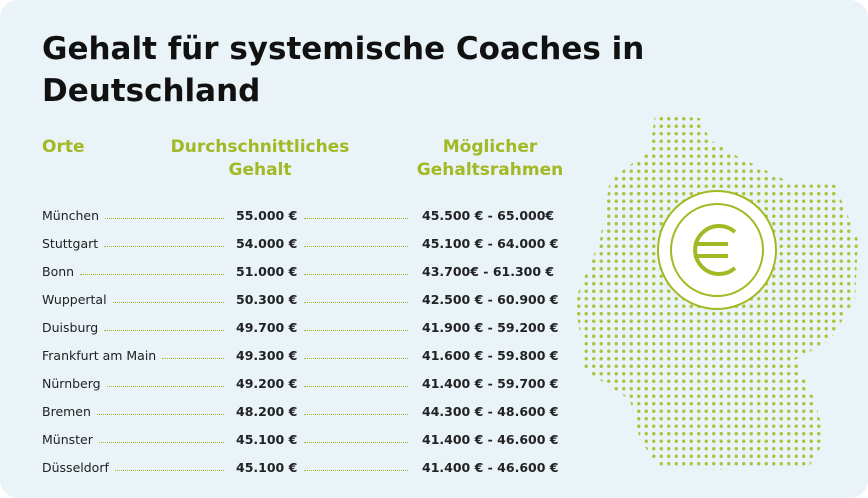  Describe the element at coordinates (71, 383) in the screenshot. I see `city: Nürnberg` at that location.